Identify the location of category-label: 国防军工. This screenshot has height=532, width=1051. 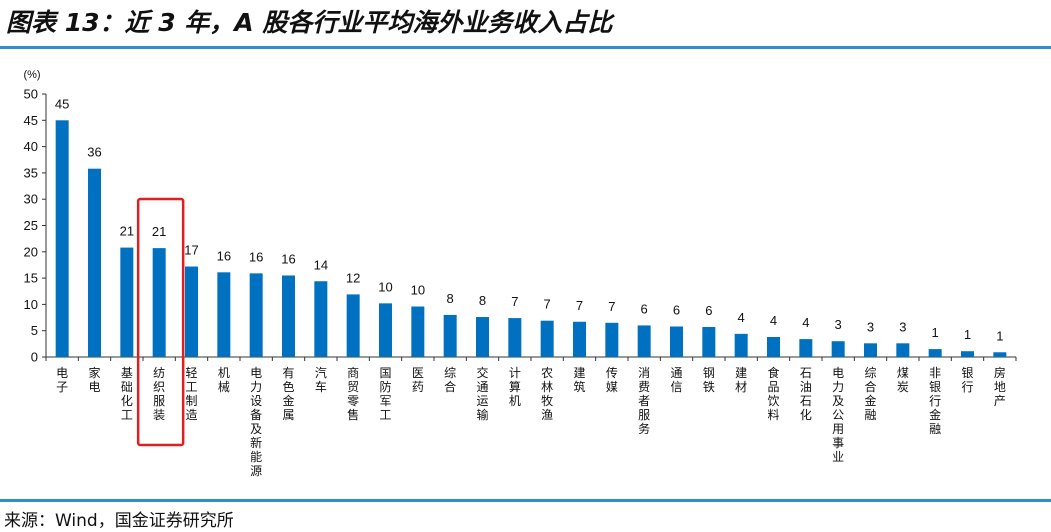
(385, 394).